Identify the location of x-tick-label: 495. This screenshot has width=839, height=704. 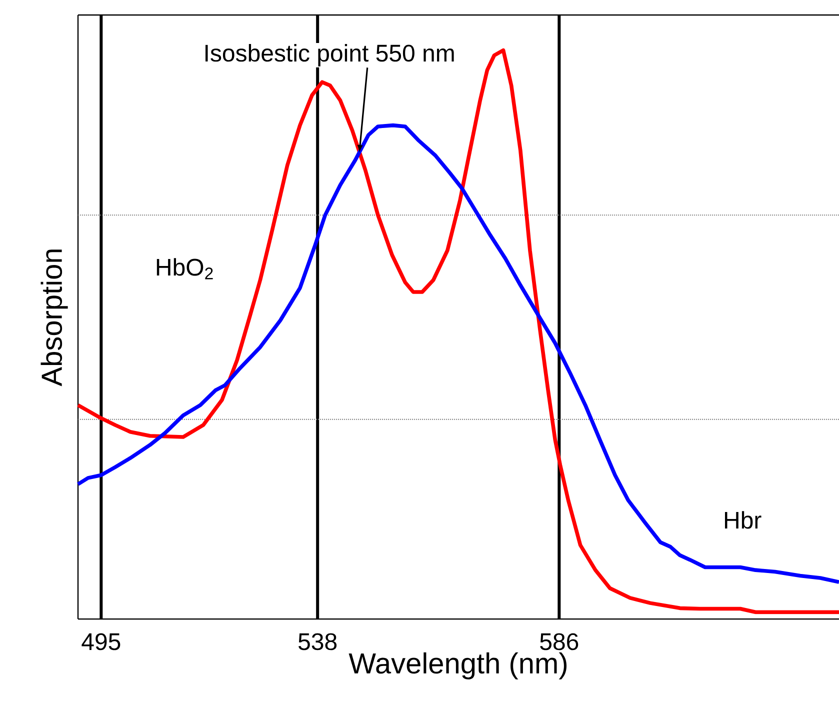
(101, 641).